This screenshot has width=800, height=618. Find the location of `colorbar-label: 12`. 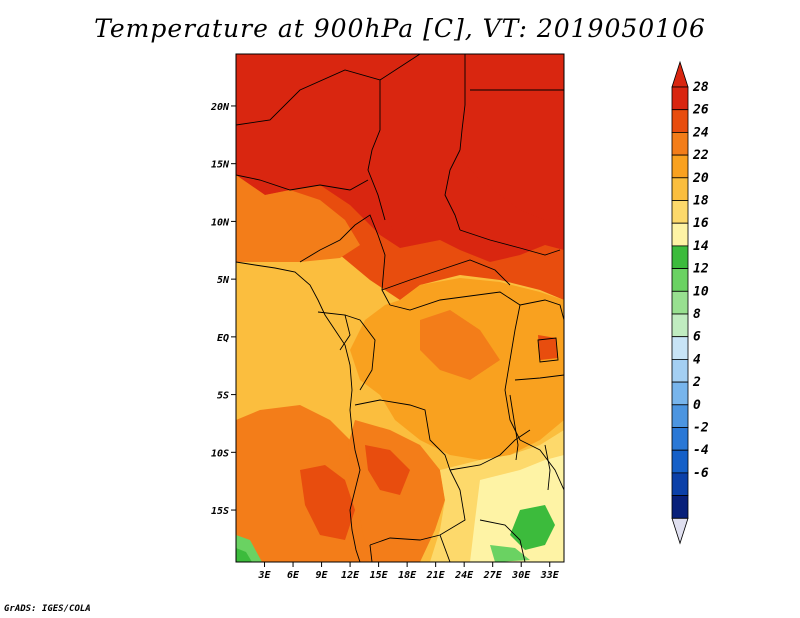

colorbar-label: 12 is located at coordinates (701, 269).